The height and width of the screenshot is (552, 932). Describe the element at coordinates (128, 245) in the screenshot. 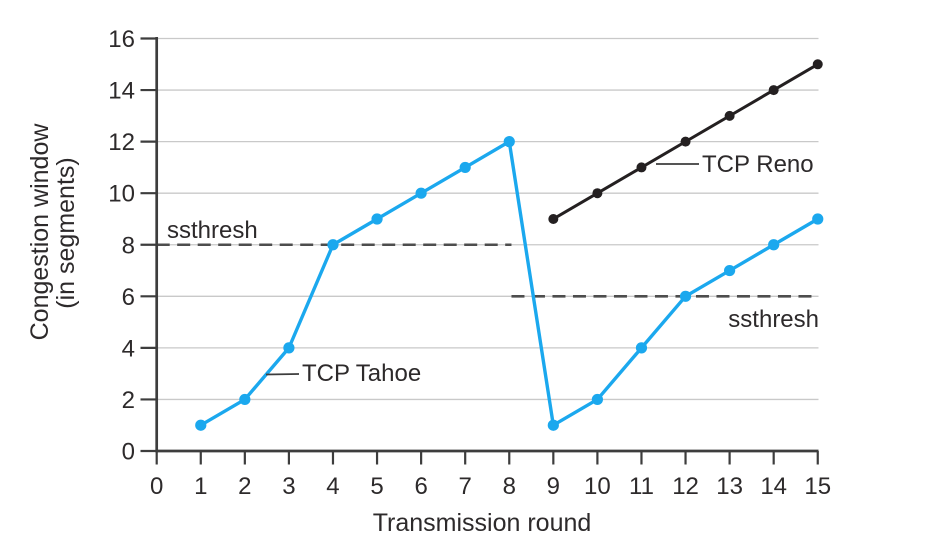

I see `y-tick-label-8: 8` at that location.